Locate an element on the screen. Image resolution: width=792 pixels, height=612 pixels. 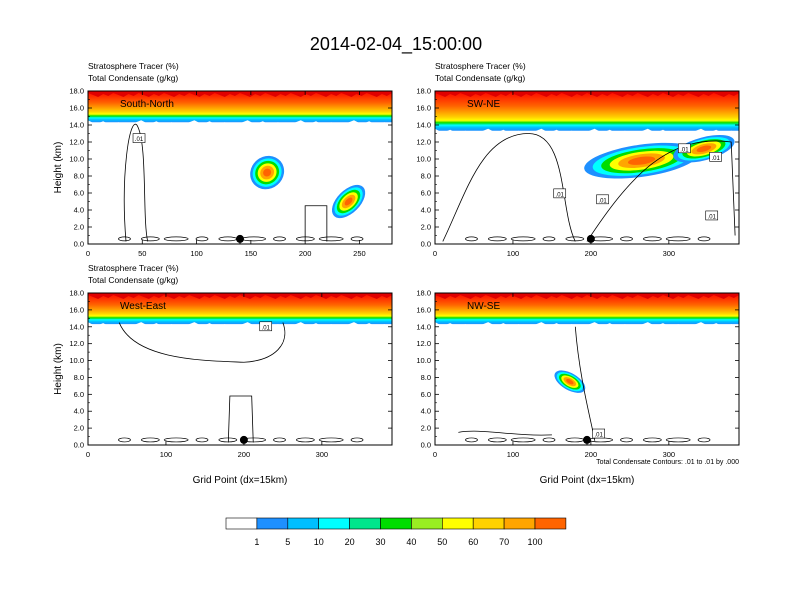
tracer-blob is located at coordinates (267, 172).